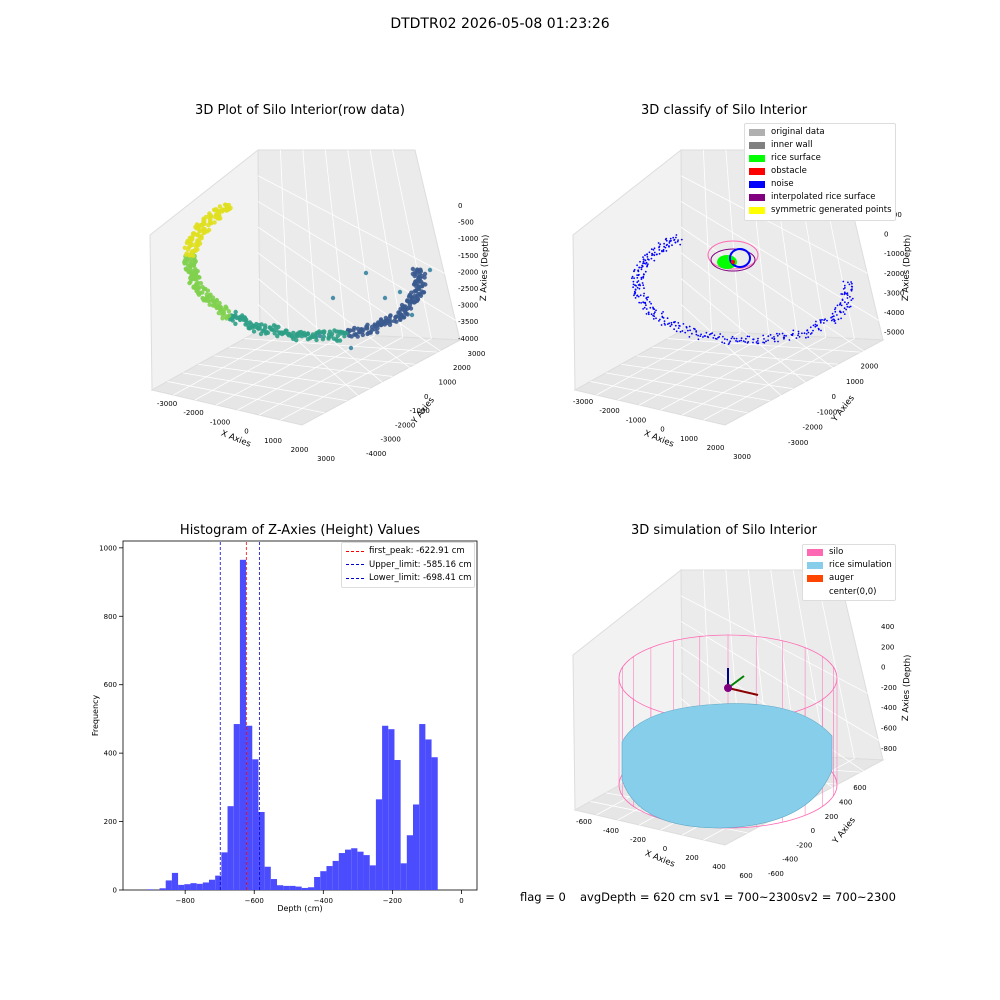 The height and width of the screenshot is (1000, 1000). Describe the element at coordinates (583, 402) in the screenshot. I see `classify-xtick: -3000` at that location.